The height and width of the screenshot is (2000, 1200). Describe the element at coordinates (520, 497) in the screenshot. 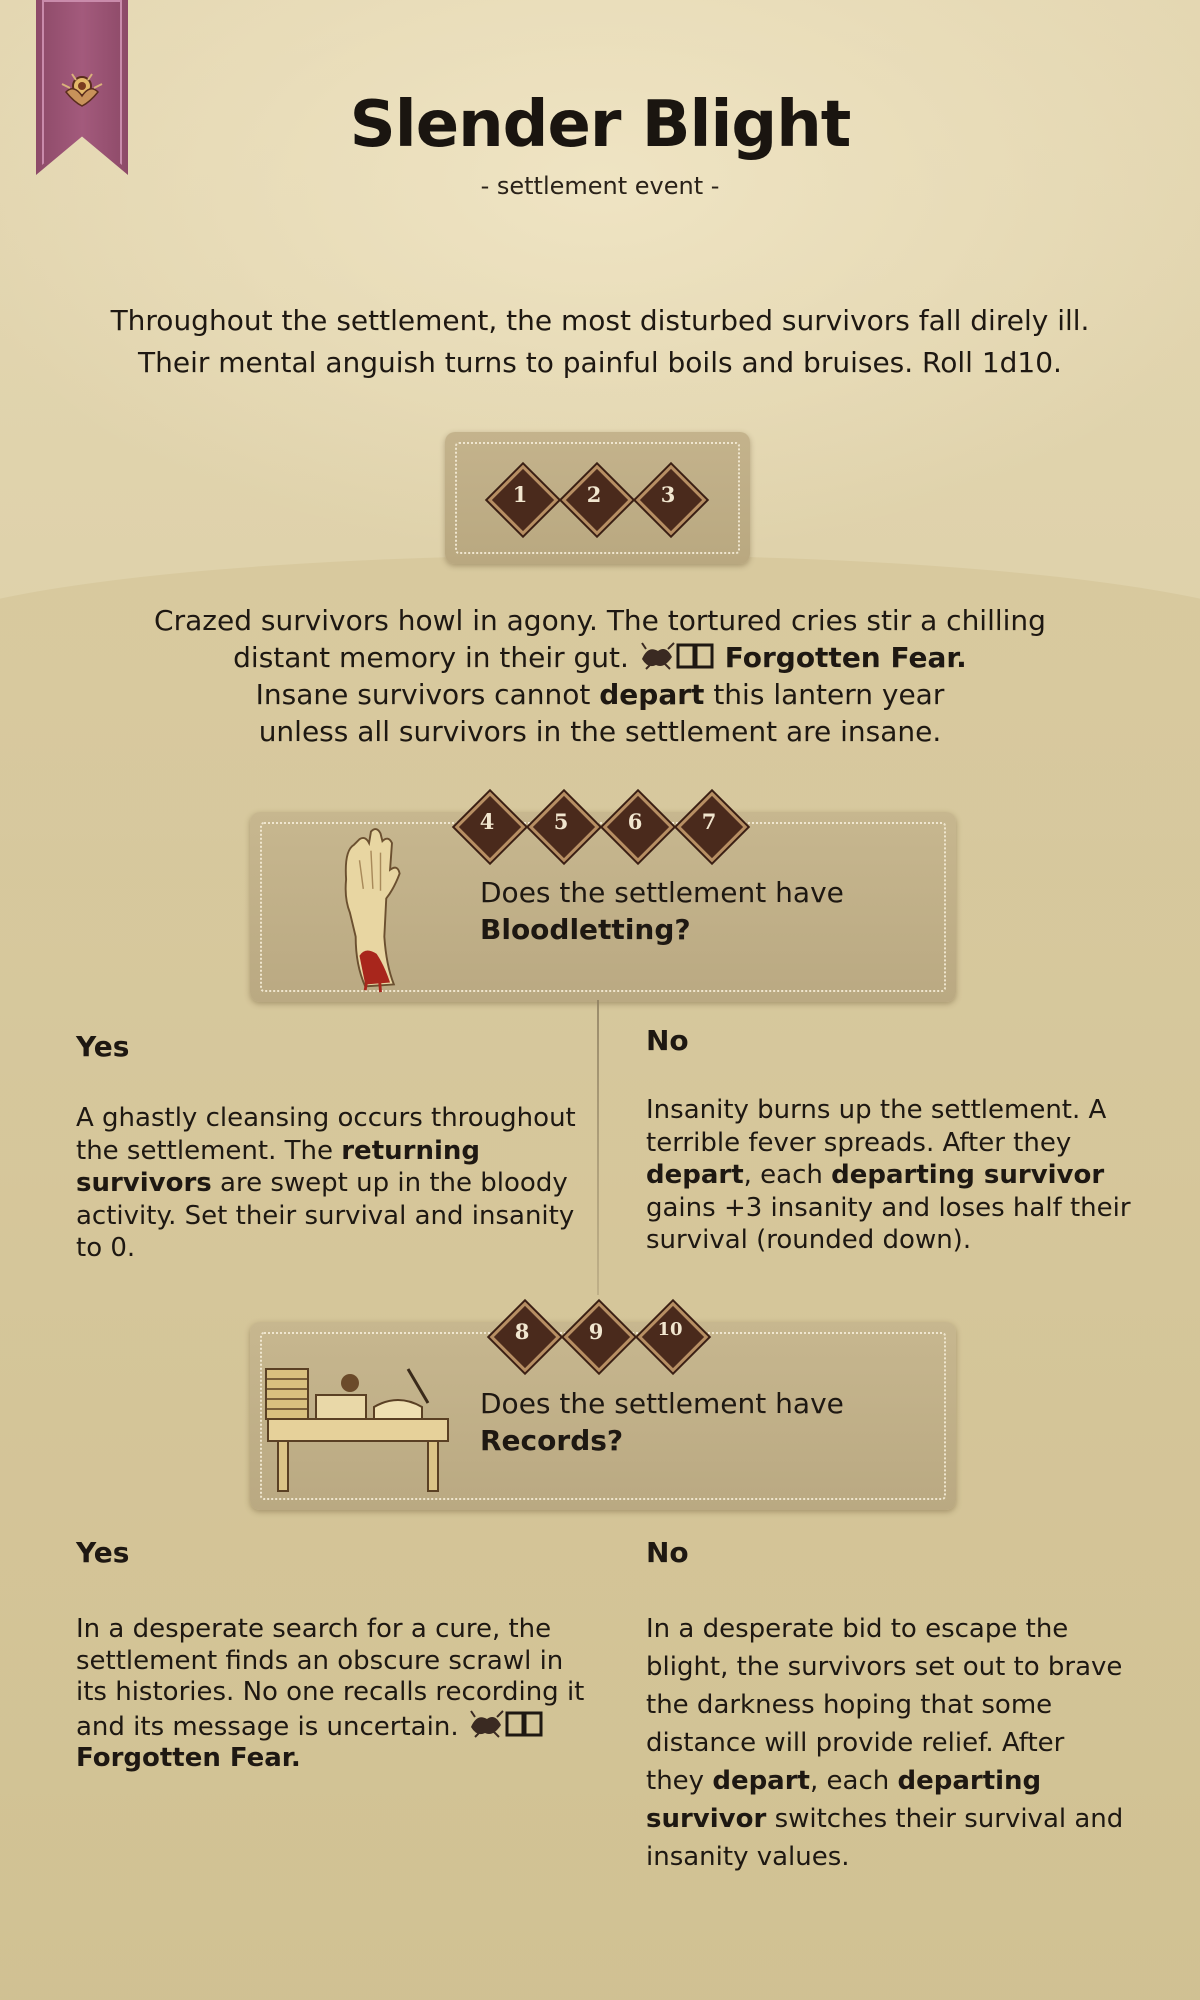

I see `die-badge: 1` at that location.